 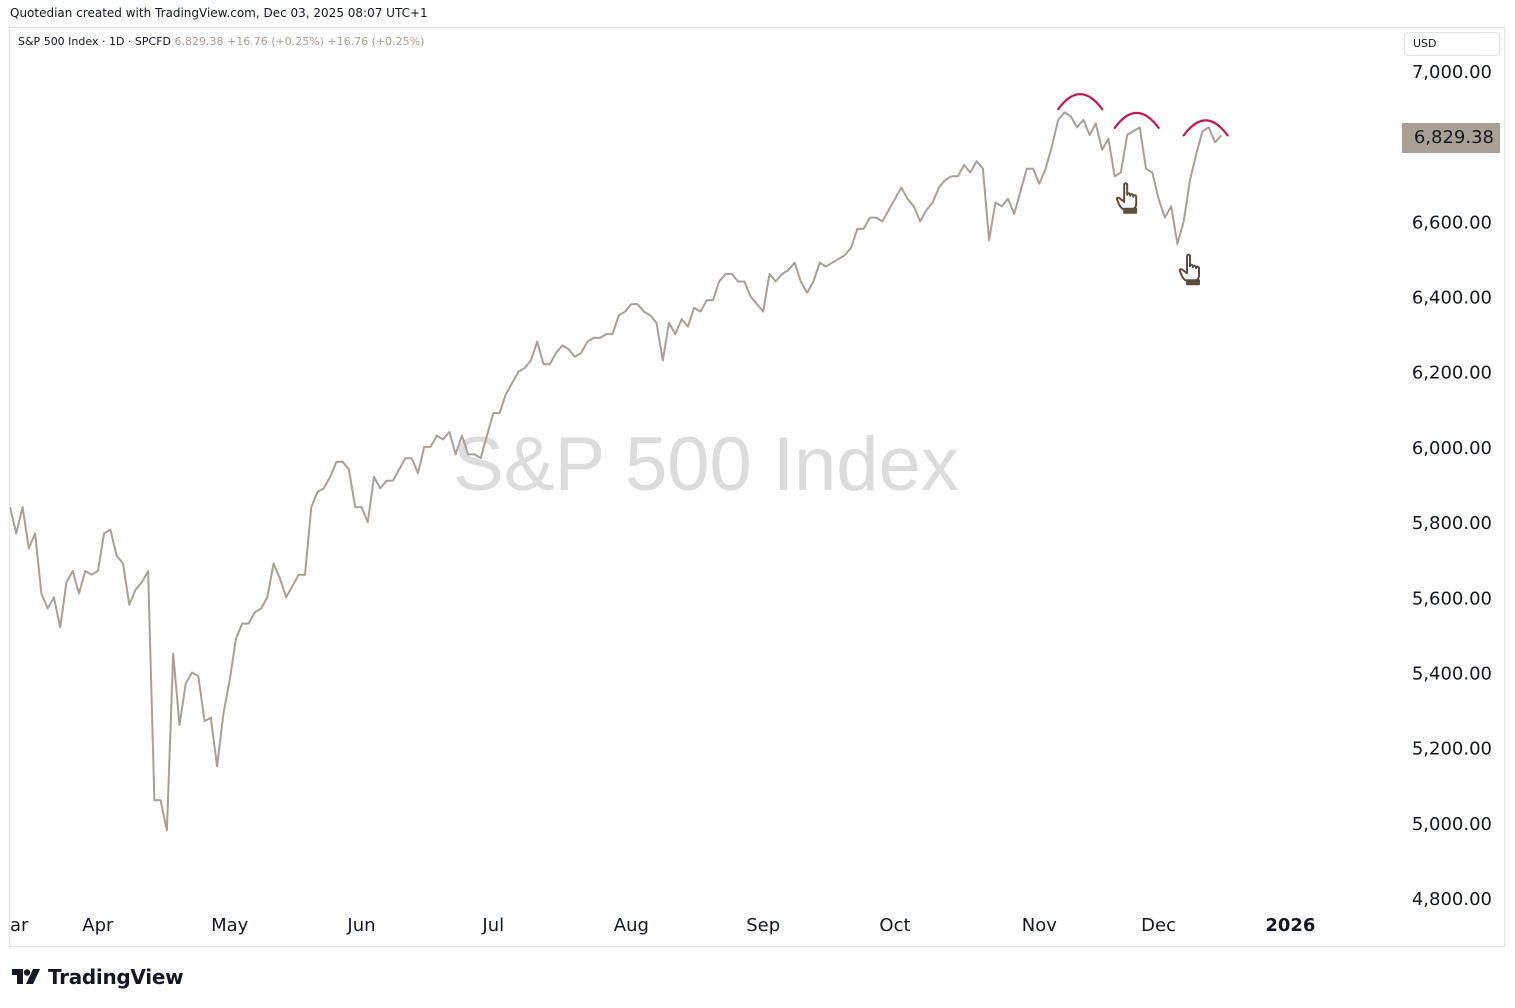 What do you see at coordinates (116, 977) in the screenshot?
I see `tradingview-brand: TradingView` at bounding box center [116, 977].